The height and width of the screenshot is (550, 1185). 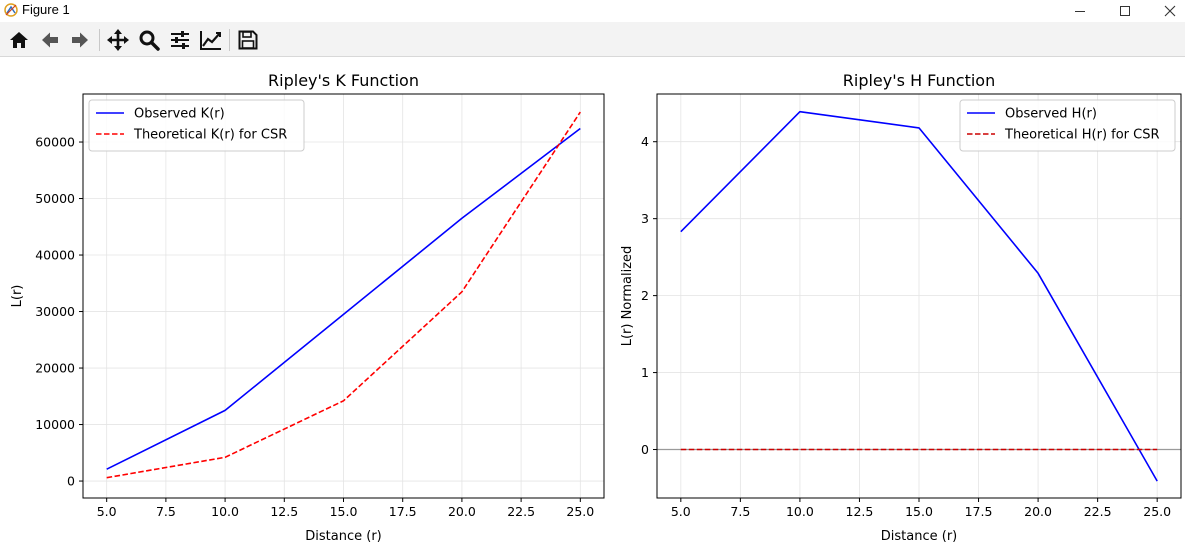 What do you see at coordinates (55, 198) in the screenshot?
I see `y-tick-label: 50000` at bounding box center [55, 198].